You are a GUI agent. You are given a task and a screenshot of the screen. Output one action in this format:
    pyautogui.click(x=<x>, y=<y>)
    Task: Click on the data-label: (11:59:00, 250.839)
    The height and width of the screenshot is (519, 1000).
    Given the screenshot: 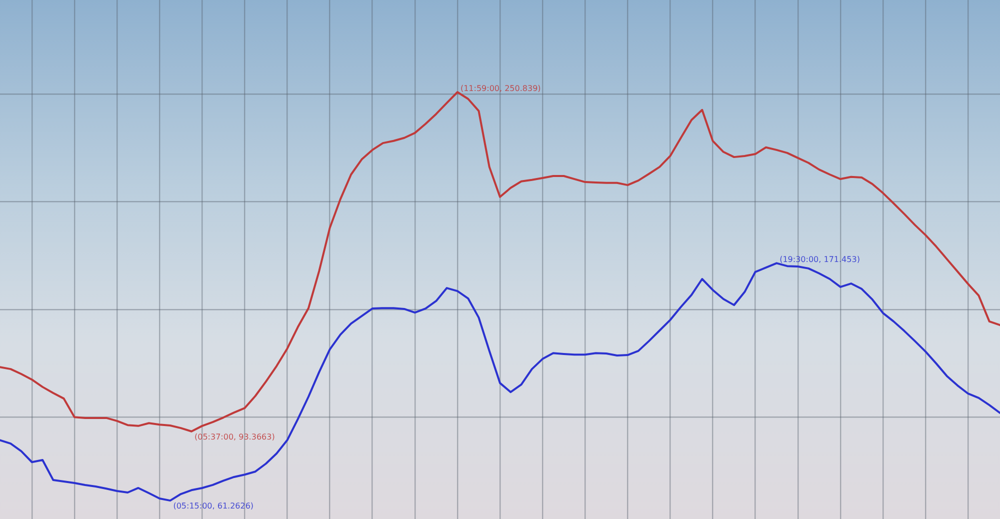 What is the action you would take?
    pyautogui.click(x=500, y=89)
    